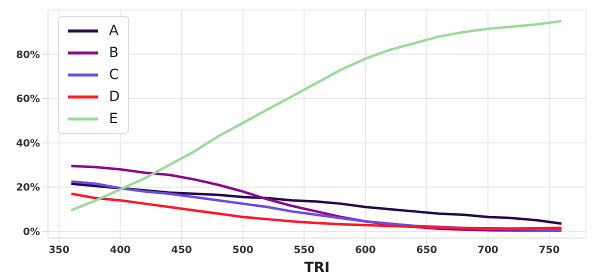 The image size is (600, 280). I want to click on x-tick-label: 750, so click(549, 250).